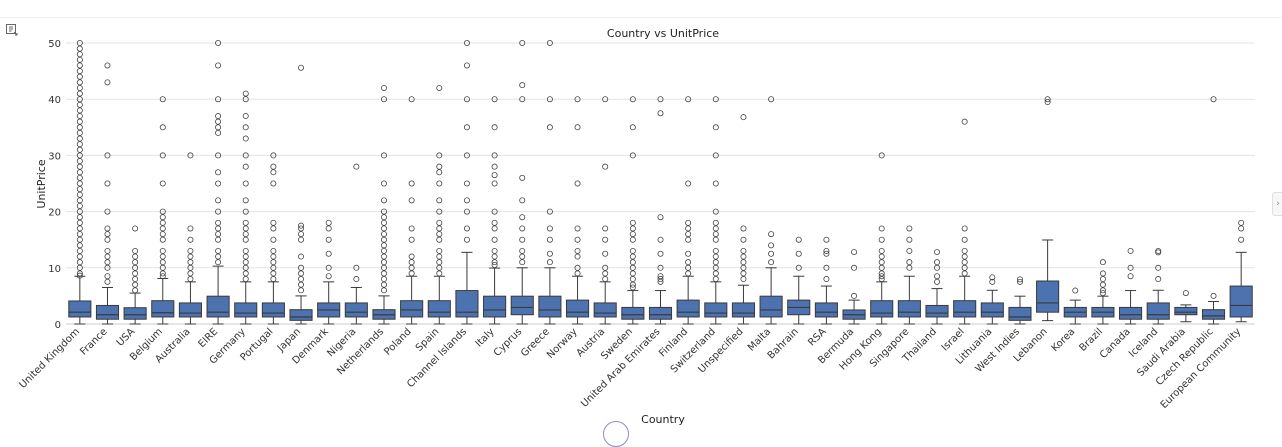 The image size is (1282, 447). Describe the element at coordinates (1115, 343) in the screenshot. I see `x-tick-label: Canada` at that location.